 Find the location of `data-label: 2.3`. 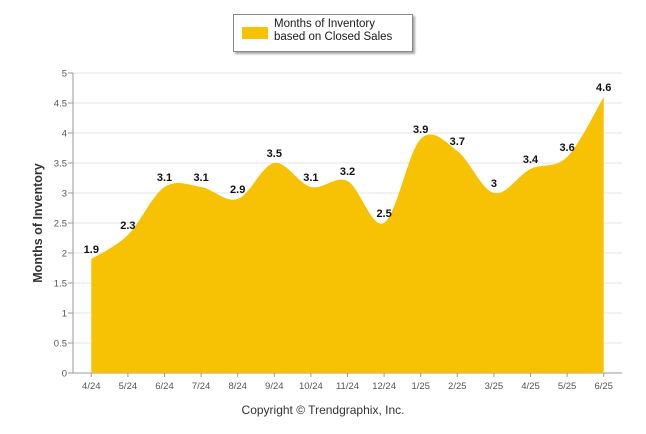

data-label: 2.3 is located at coordinates (127, 226).